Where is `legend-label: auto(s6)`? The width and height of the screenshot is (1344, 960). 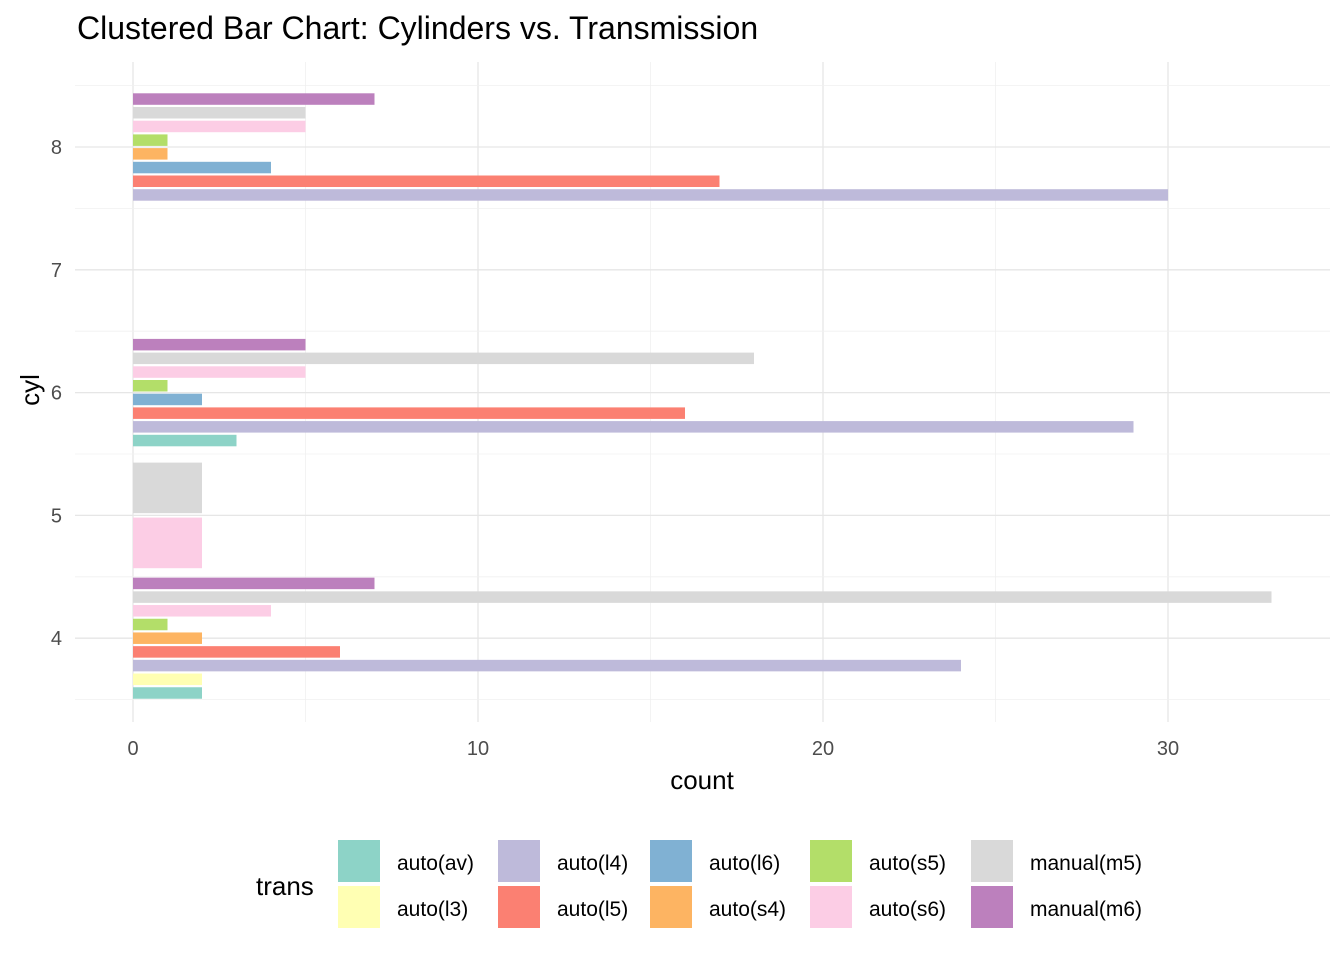
legend-label: auto(s6) is located at coordinates (907, 909).